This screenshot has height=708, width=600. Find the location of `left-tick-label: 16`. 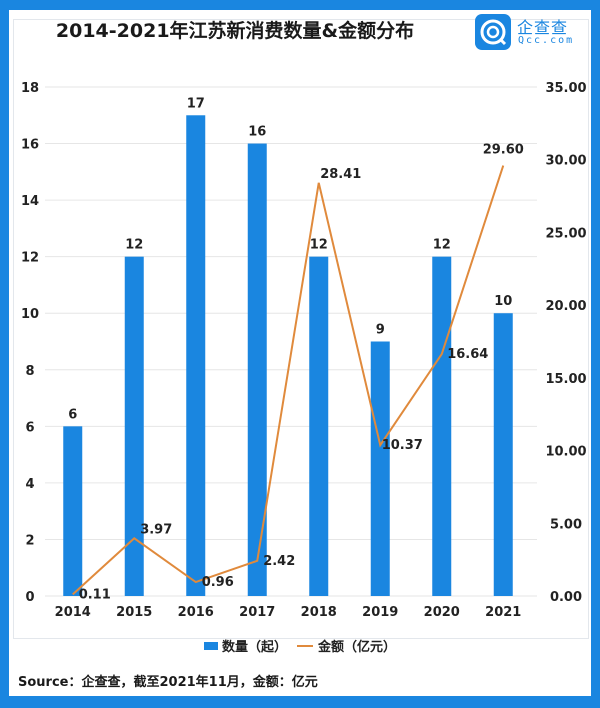

left-tick-label: 16 is located at coordinates (30, 145).